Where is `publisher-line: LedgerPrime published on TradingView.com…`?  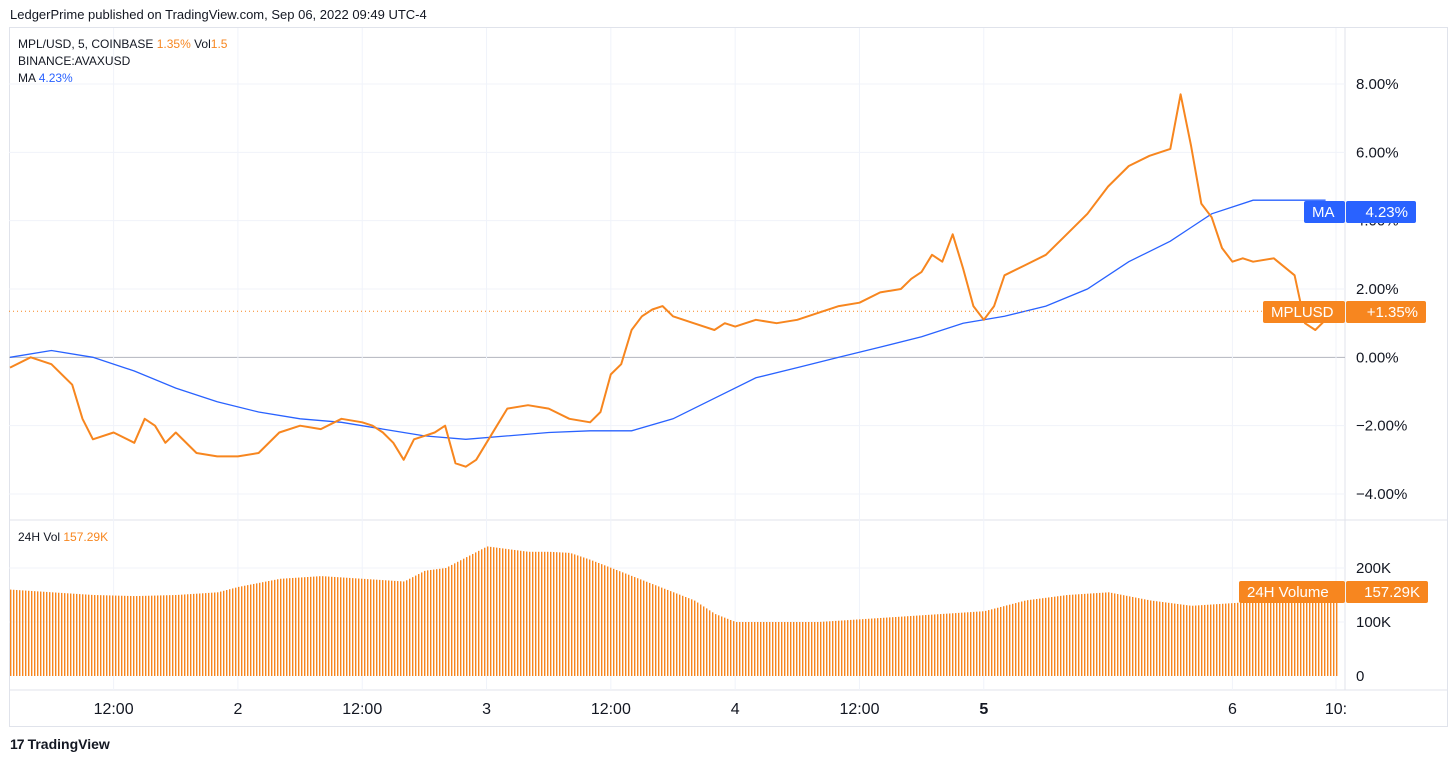 publisher-line: LedgerPrime published on TradingView.com… is located at coordinates (218, 14).